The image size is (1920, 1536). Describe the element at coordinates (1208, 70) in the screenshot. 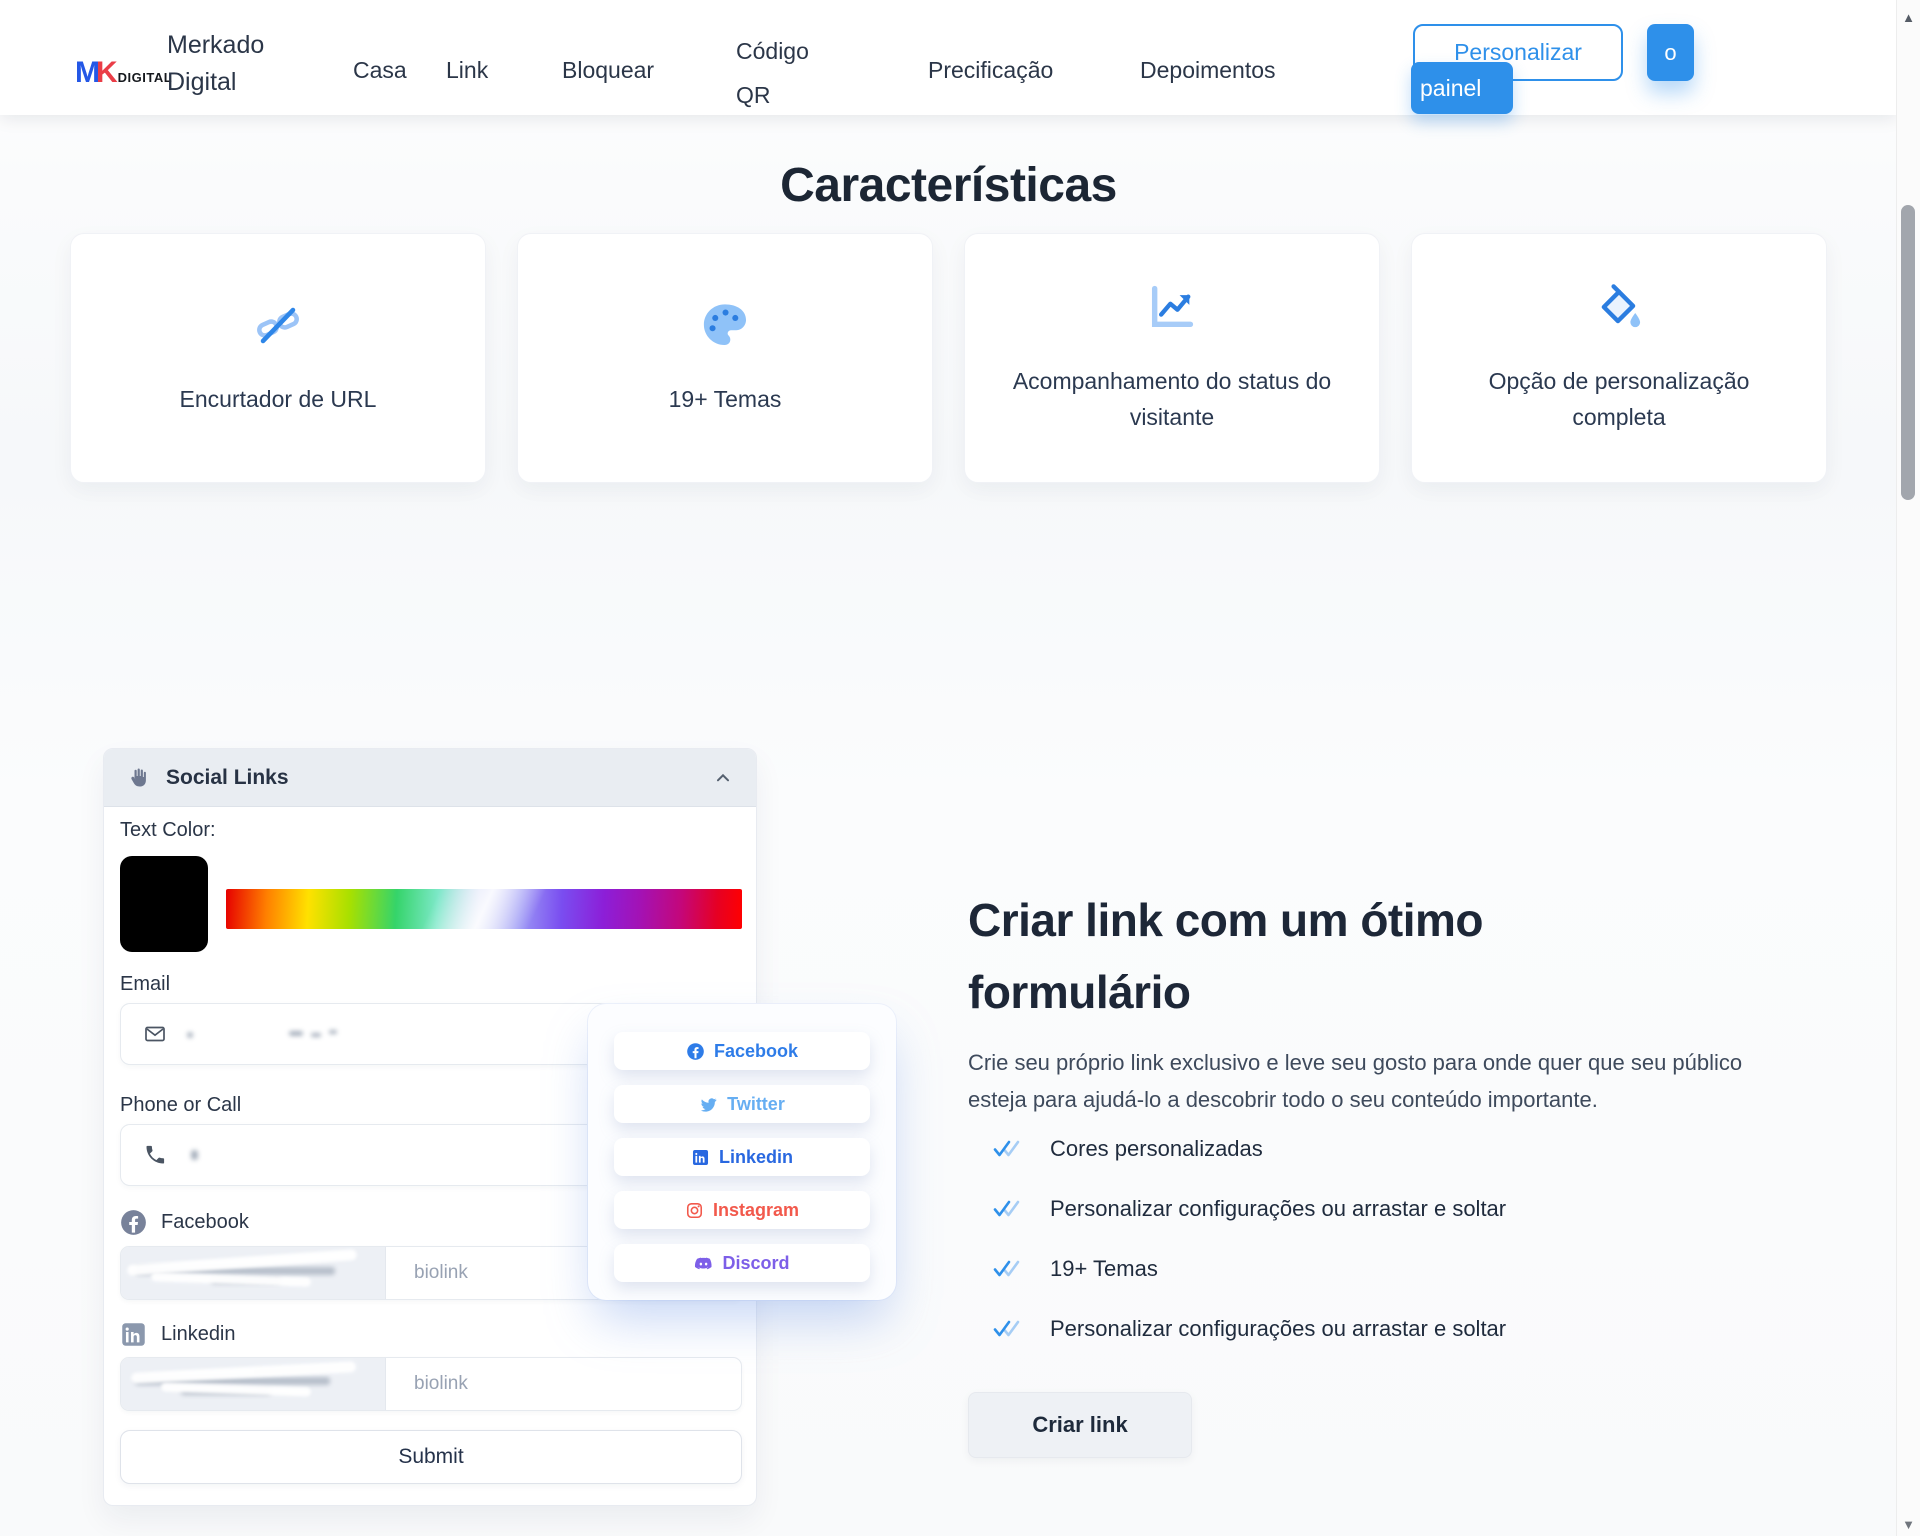

I see `nav-item-depoimentos: Depoimentos` at that location.